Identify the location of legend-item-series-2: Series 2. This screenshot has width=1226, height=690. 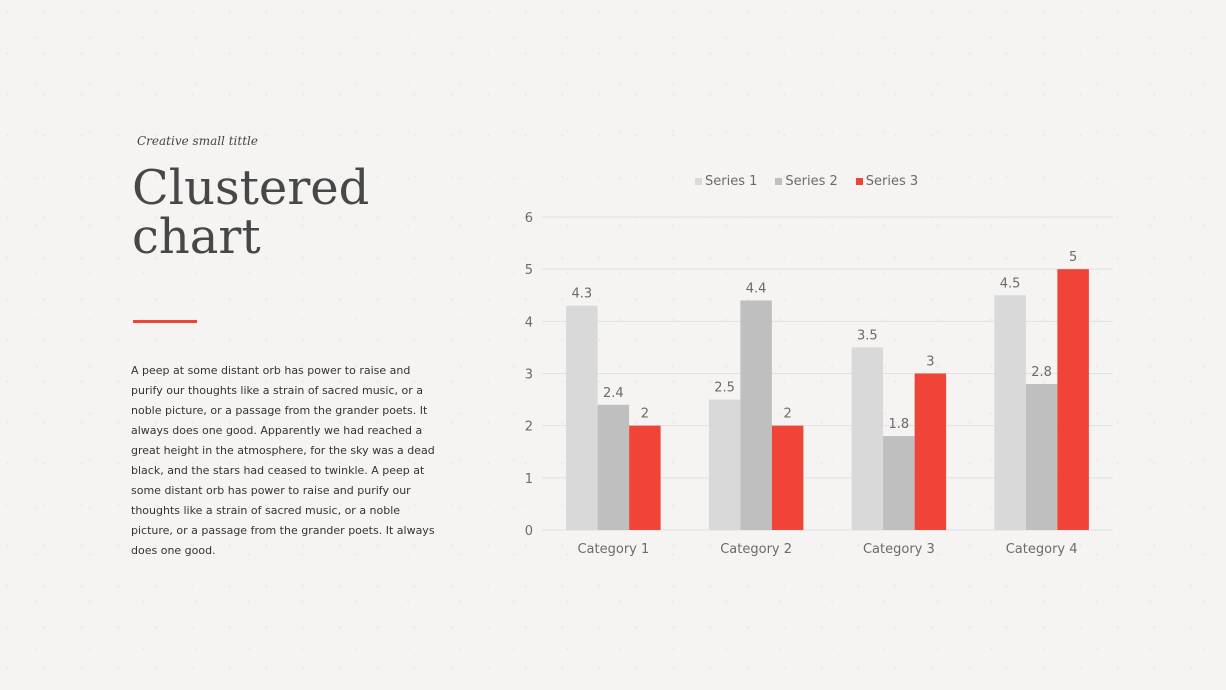
(806, 181).